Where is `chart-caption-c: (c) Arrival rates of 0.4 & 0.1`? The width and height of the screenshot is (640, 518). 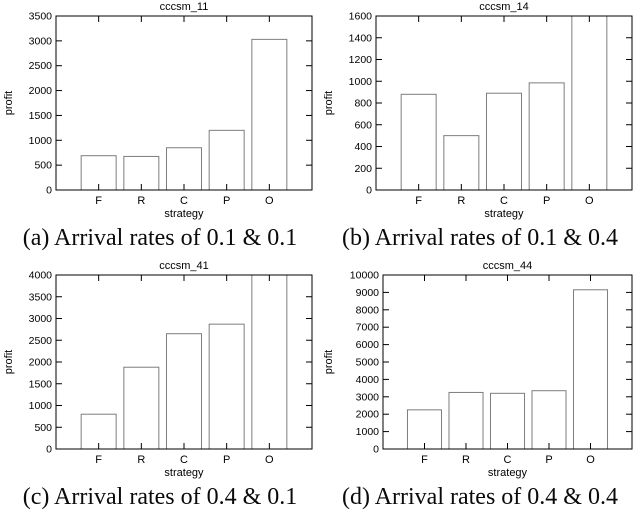
chart-caption-c: (c) Arrival rates of 0.4 & 0.1 is located at coordinates (160, 497).